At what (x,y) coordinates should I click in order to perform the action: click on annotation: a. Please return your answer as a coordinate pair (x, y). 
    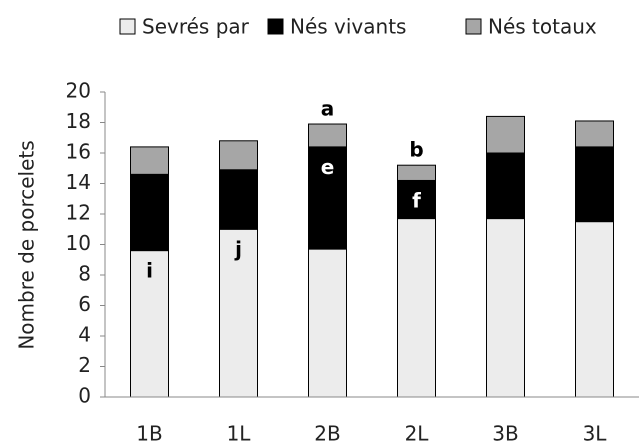
    Looking at the image, I should click on (328, 109).